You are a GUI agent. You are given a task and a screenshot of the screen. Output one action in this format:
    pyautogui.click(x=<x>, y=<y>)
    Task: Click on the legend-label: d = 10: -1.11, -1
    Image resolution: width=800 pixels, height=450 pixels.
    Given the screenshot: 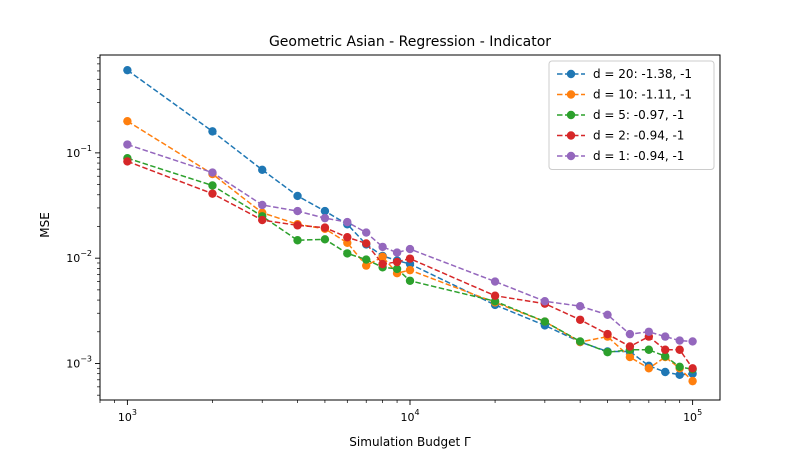 What is the action you would take?
    pyautogui.click(x=642, y=95)
    